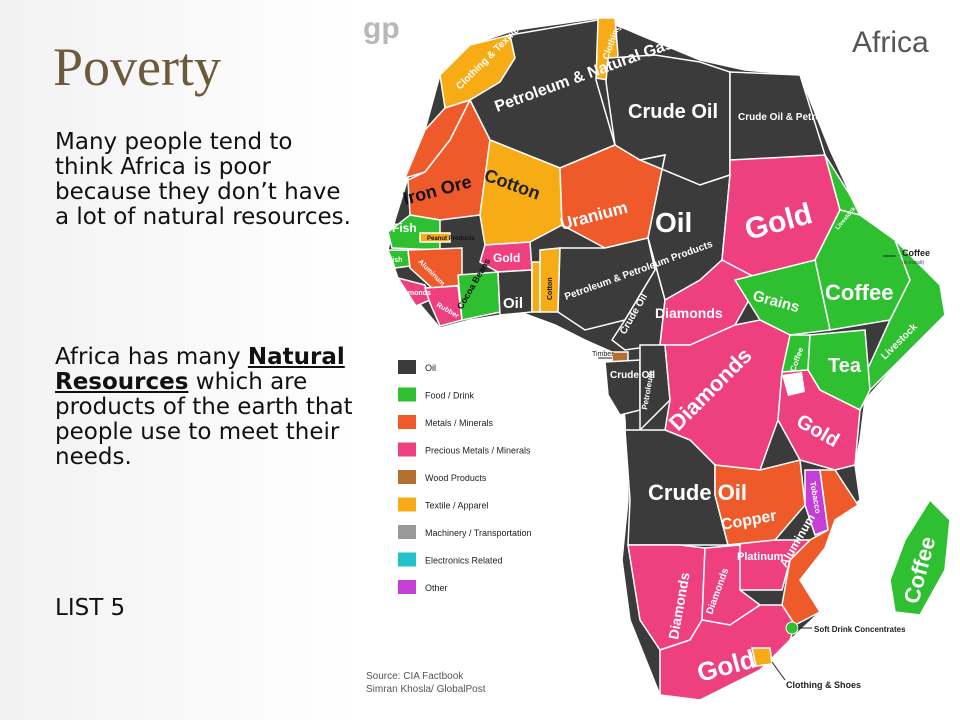 This screenshot has width=960, height=720. What do you see at coordinates (451, 239) in the screenshot?
I see `label-gambia: Peanut Products` at bounding box center [451, 239].